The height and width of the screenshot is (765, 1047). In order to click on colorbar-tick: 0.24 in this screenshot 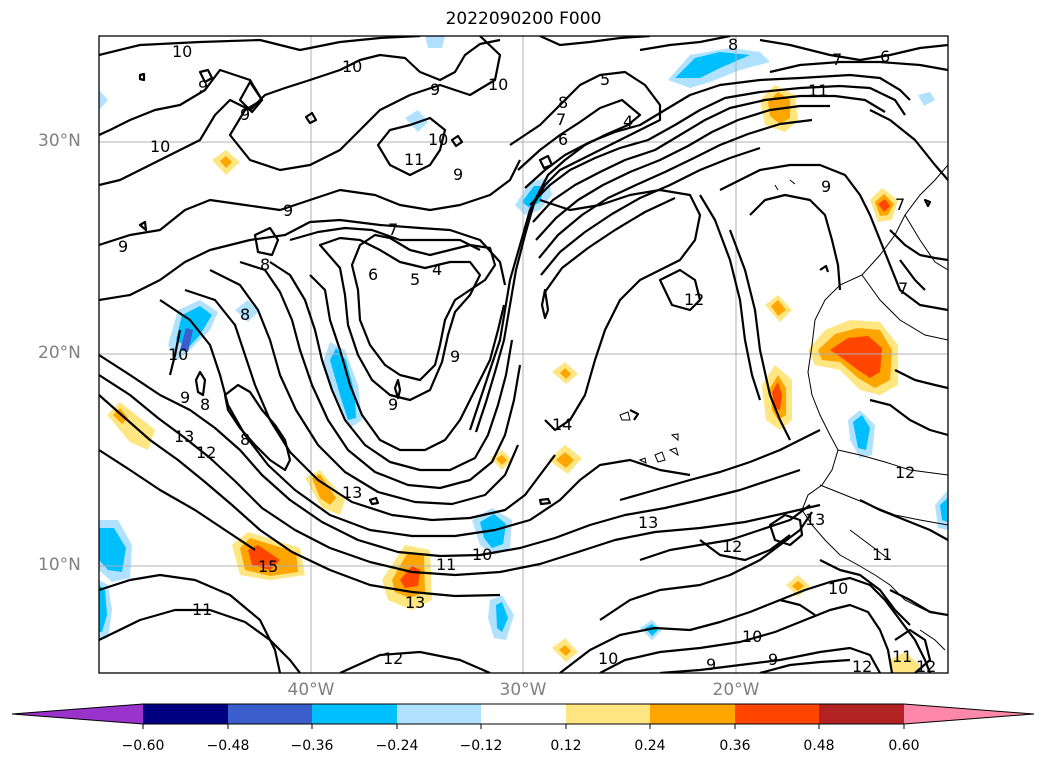, I will do `click(650, 746)`.